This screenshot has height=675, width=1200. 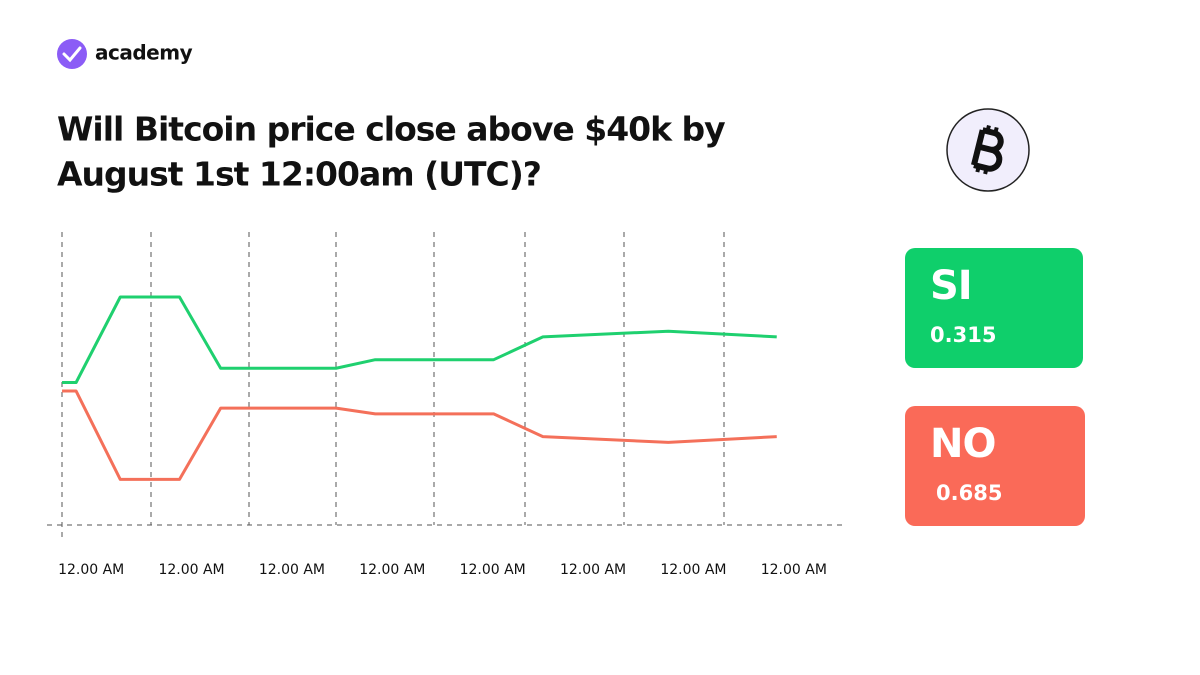 I want to click on title-line: Will Bitcoin price close above $40k by, so click(x=391, y=129).